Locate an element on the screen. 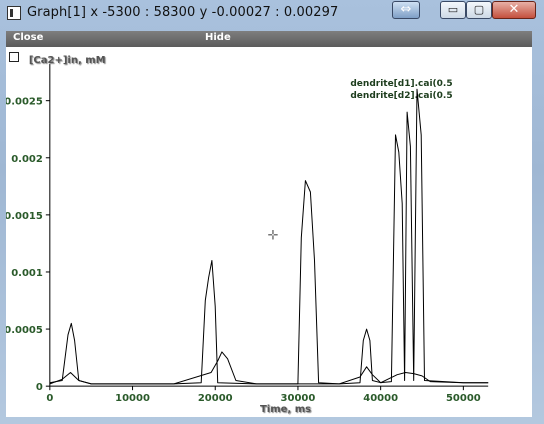  x-tick-label: 0 is located at coordinates (49, 398).